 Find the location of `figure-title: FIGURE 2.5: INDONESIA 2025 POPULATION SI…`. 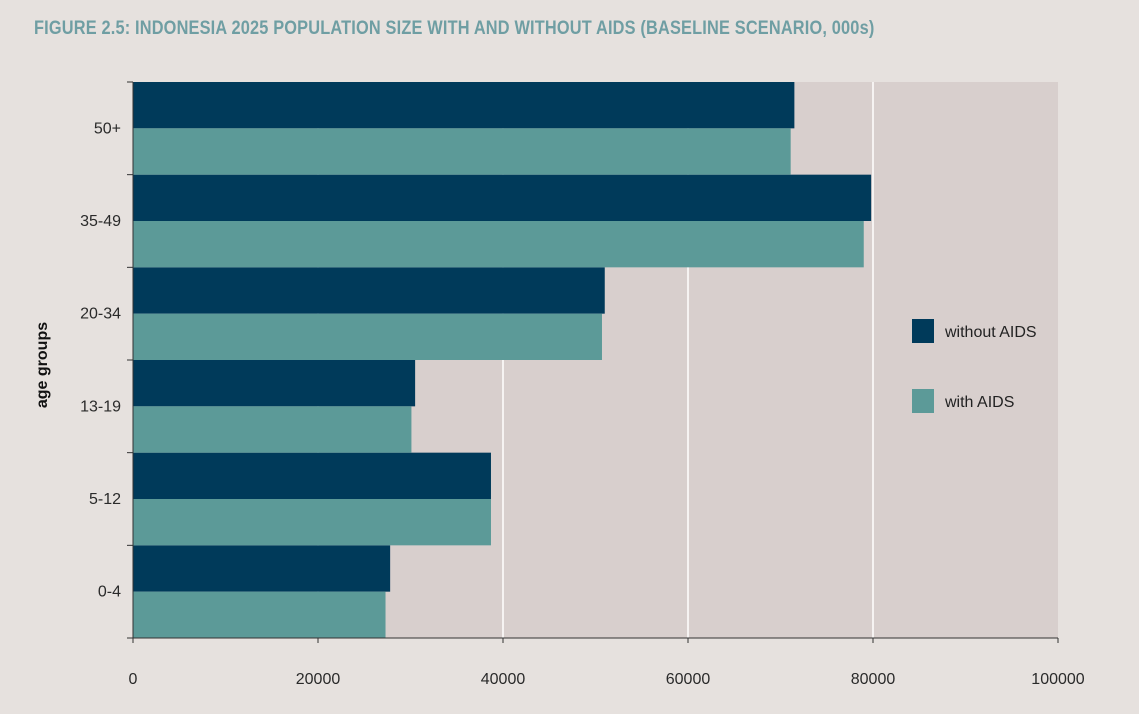

figure-title: FIGURE 2.5: INDONESIA 2025 POPULATION SI… is located at coordinates (454, 28).